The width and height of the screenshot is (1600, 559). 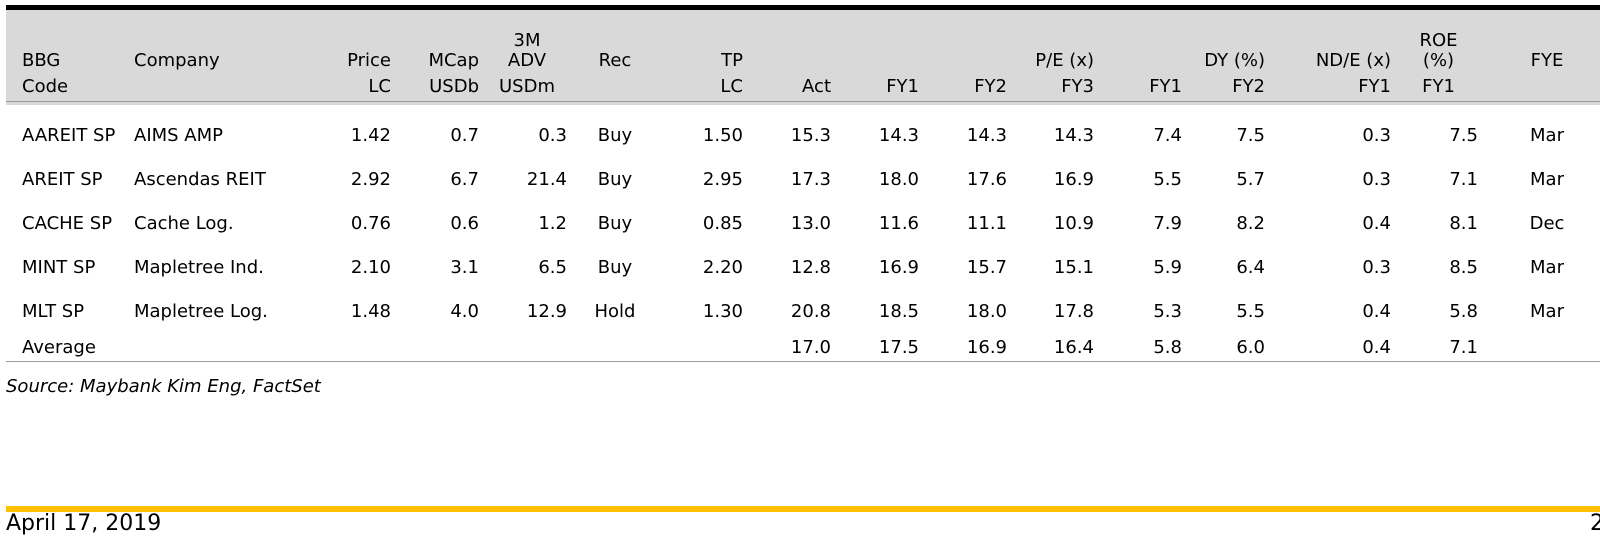 I want to click on table-cell: 12.8, so click(x=810, y=267).